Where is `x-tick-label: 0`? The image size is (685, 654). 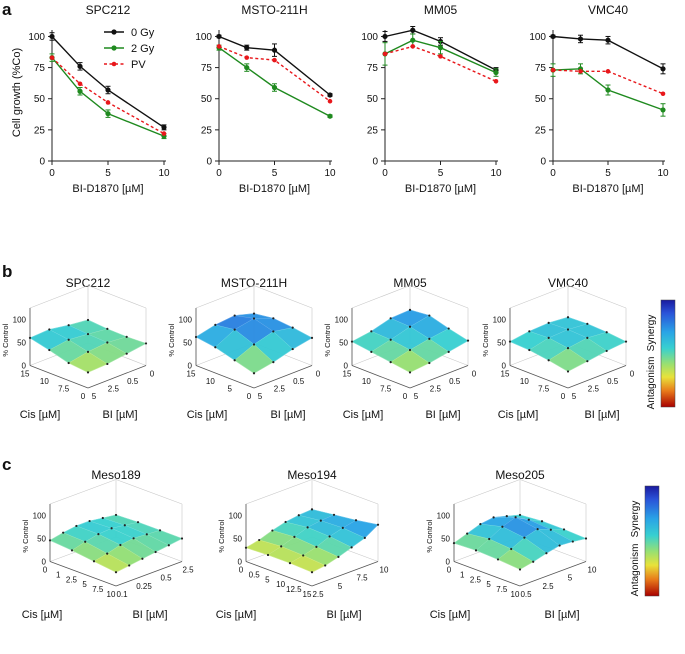 x-tick-label: 0 is located at coordinates (553, 173).